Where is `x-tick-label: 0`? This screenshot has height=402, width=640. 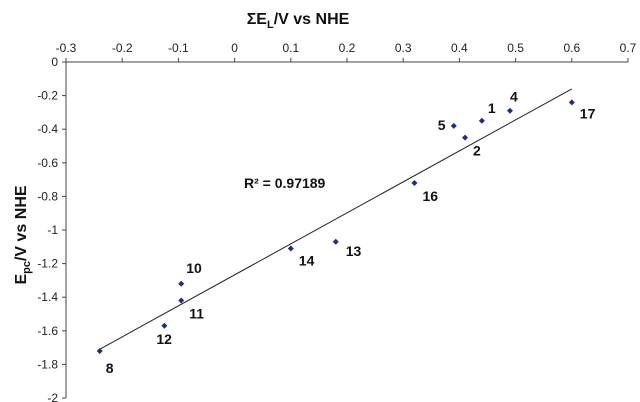 x-tick-label: 0 is located at coordinates (234, 48).